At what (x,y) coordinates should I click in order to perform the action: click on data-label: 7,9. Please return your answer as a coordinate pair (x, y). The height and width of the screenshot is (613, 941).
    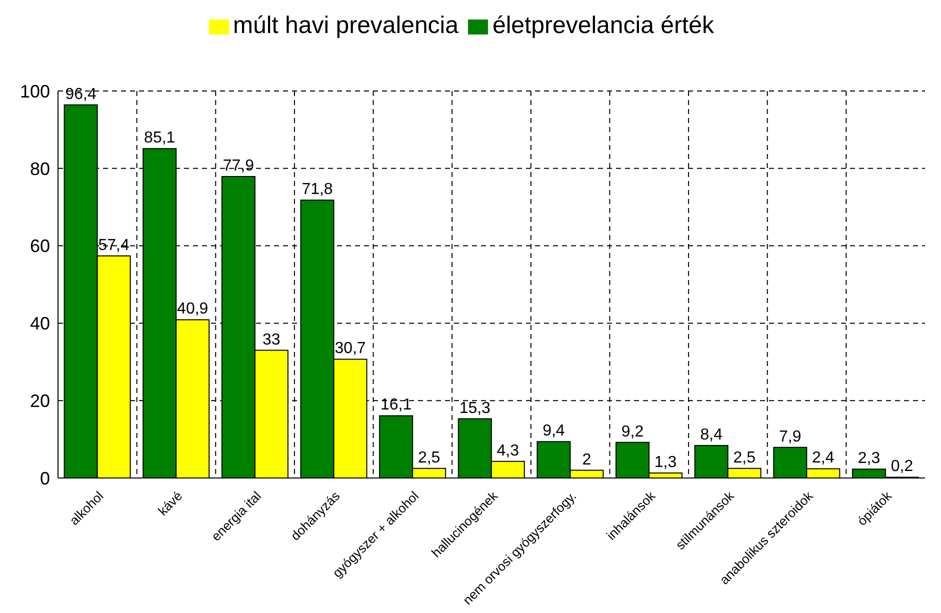
    Looking at the image, I should click on (790, 437).